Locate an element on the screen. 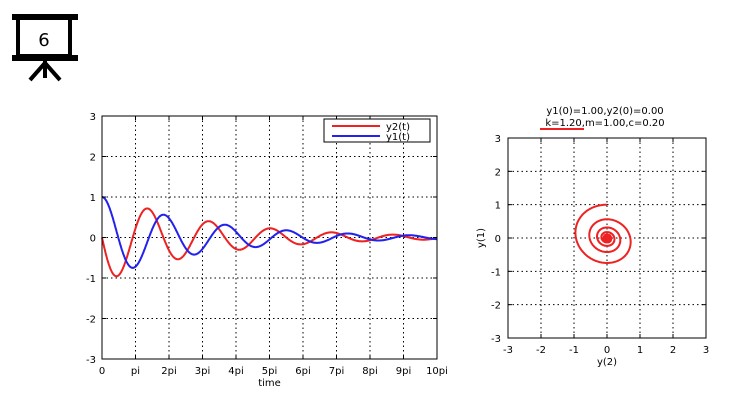 The width and height of the screenshot is (745, 408). chart-subtitle: k=1.20,m=1.00,c=0.20 is located at coordinates (604, 123).